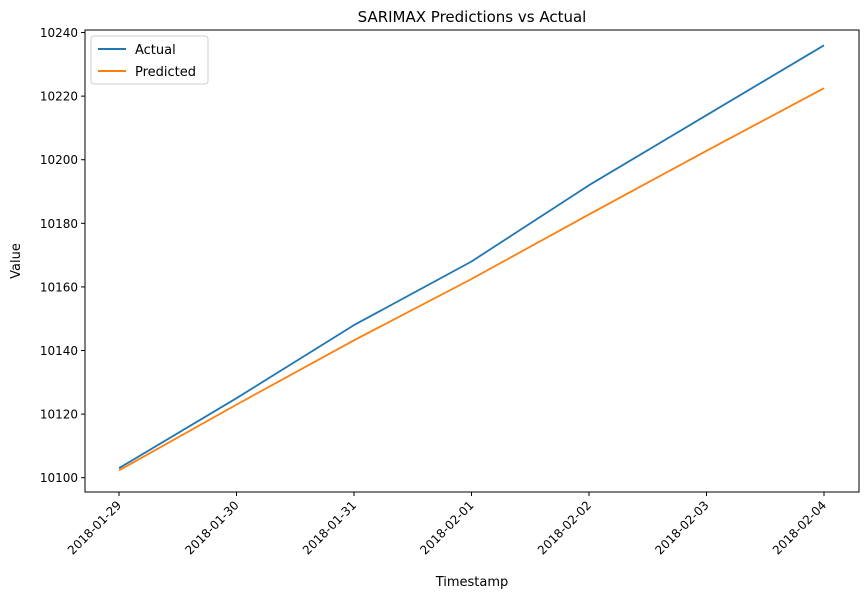 The width and height of the screenshot is (868, 598). I want to click on y-tick-label: 10180, so click(59, 224).